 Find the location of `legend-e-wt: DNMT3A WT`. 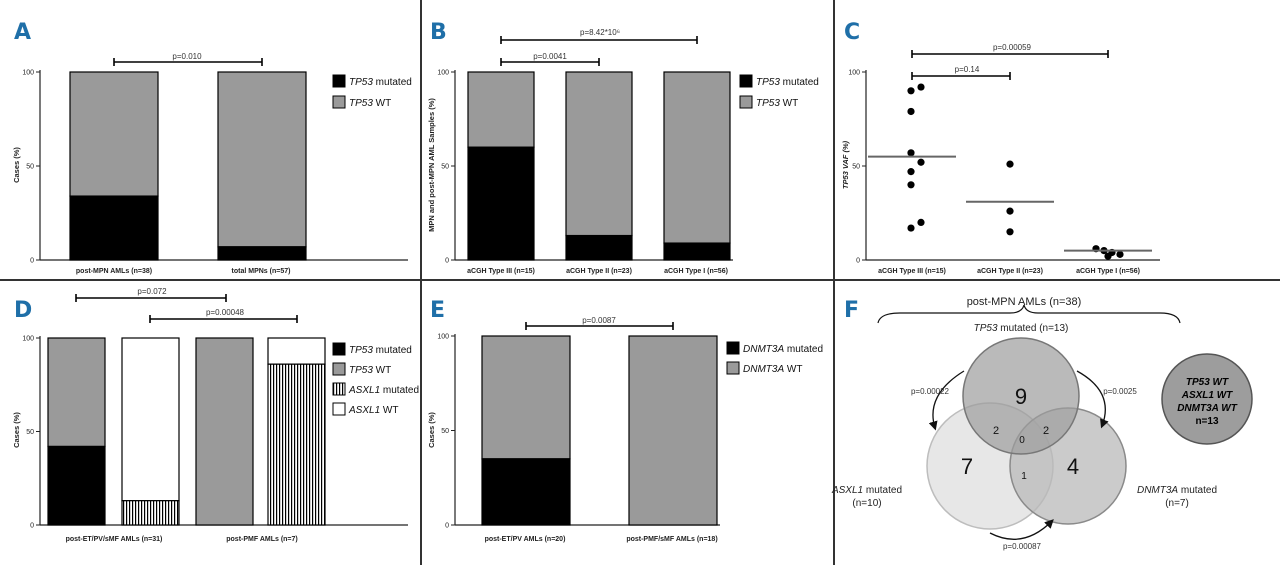

legend-e-wt: DNMT3A WT is located at coordinates (772, 369).